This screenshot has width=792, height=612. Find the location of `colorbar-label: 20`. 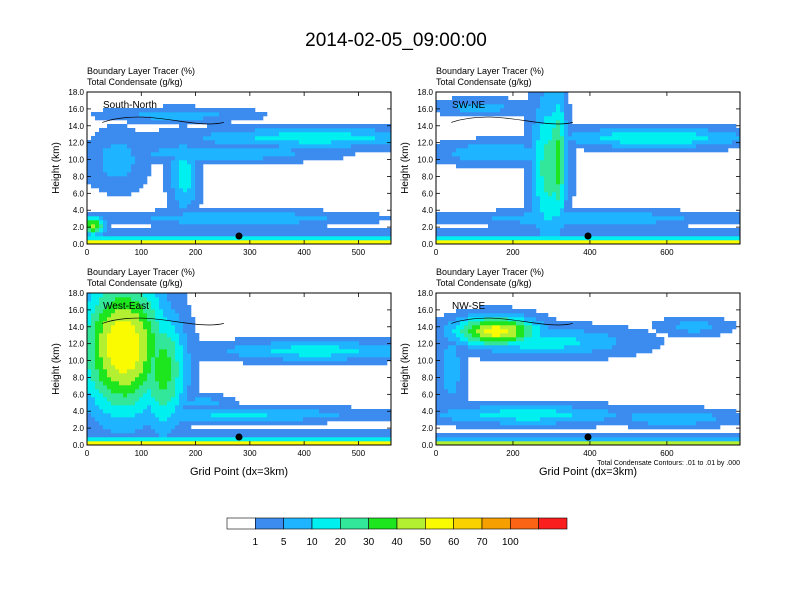

colorbar-label: 20 is located at coordinates (341, 542).